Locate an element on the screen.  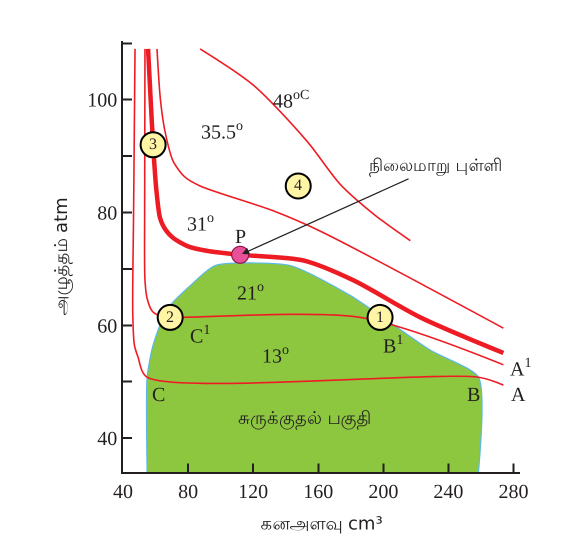
series-label: 13$^{o}$ is located at coordinates (275, 355).